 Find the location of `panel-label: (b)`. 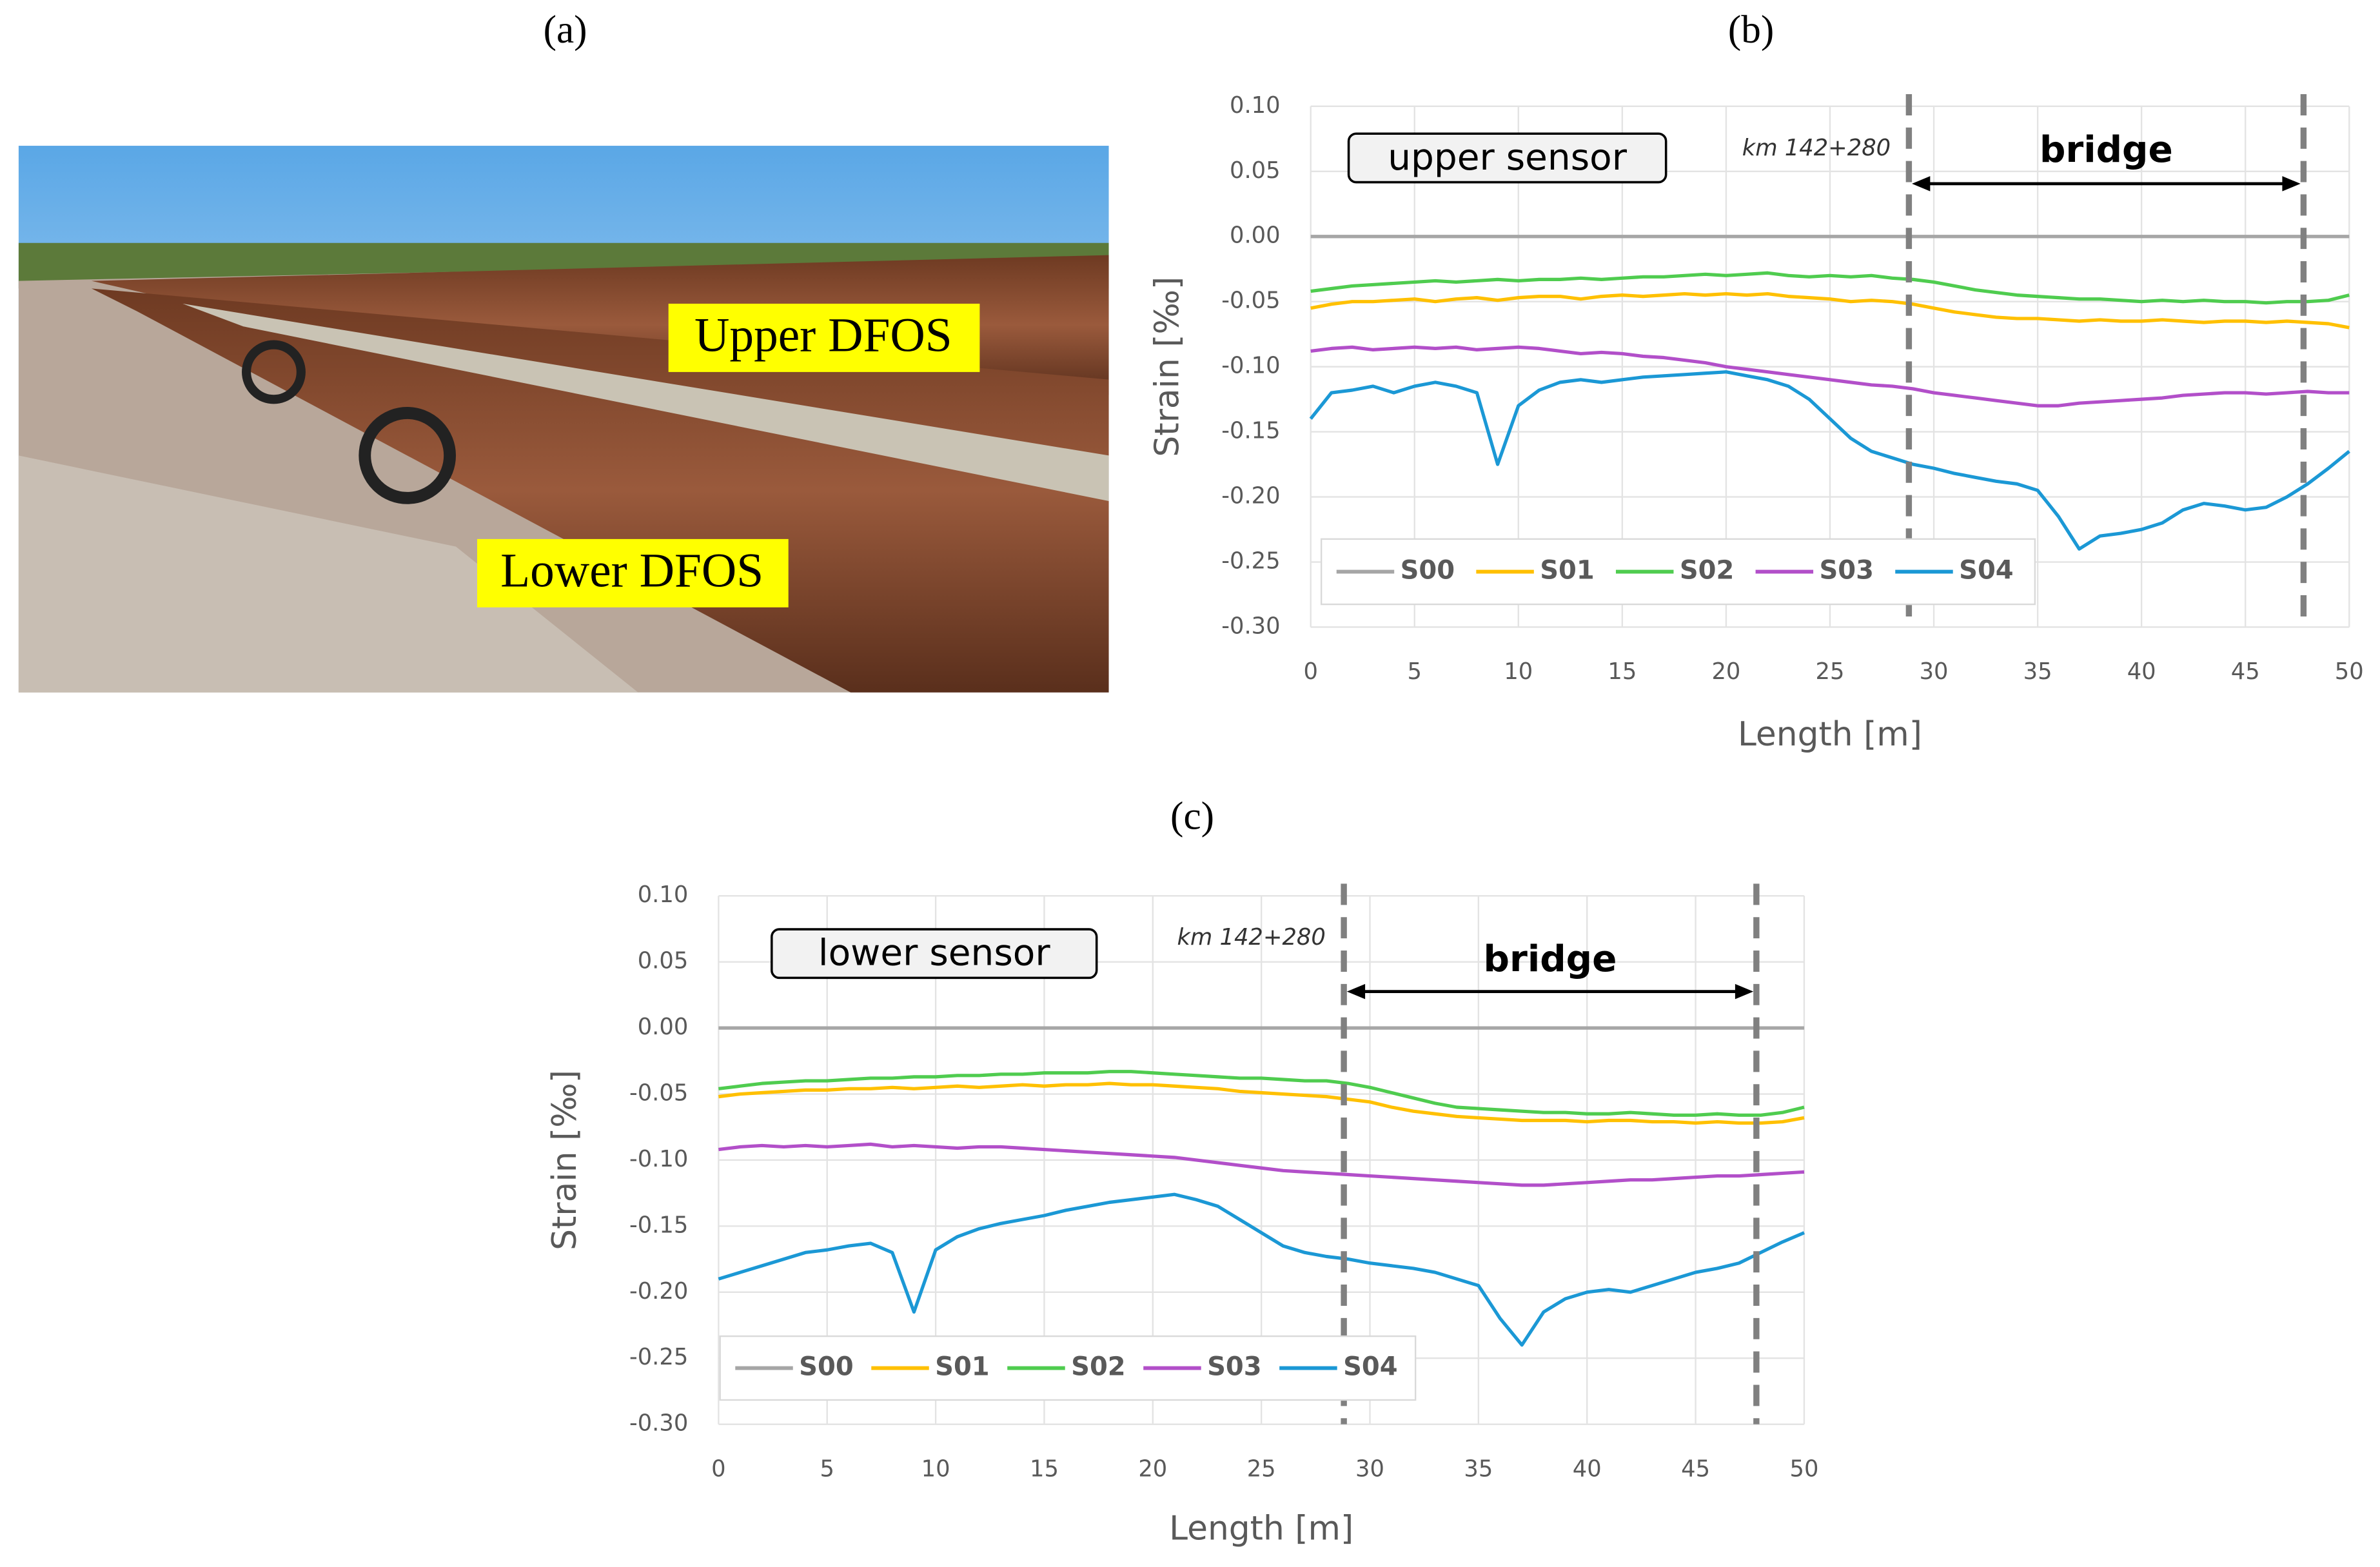

panel-label: (b) is located at coordinates (1751, 30).